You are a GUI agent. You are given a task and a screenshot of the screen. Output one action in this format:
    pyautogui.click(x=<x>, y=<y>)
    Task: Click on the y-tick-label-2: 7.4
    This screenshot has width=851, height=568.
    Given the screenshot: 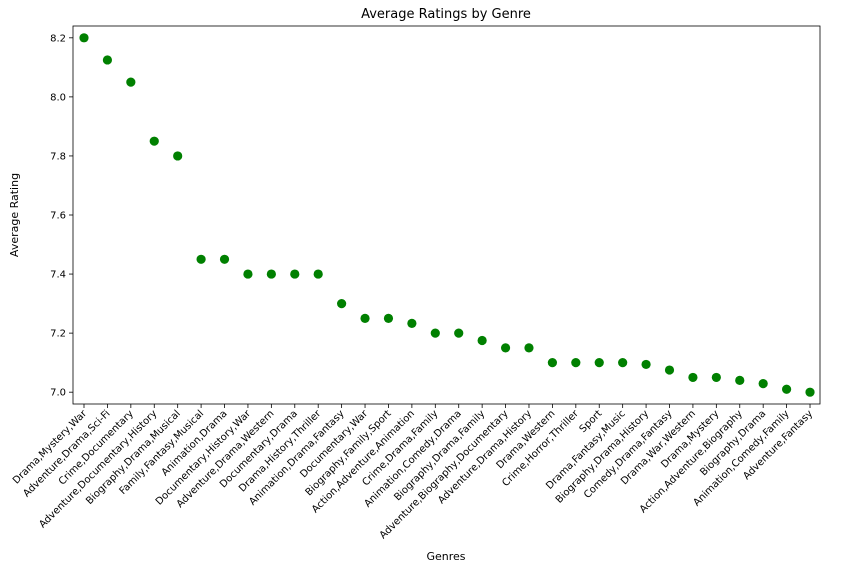 What is the action you would take?
    pyautogui.click(x=58, y=275)
    